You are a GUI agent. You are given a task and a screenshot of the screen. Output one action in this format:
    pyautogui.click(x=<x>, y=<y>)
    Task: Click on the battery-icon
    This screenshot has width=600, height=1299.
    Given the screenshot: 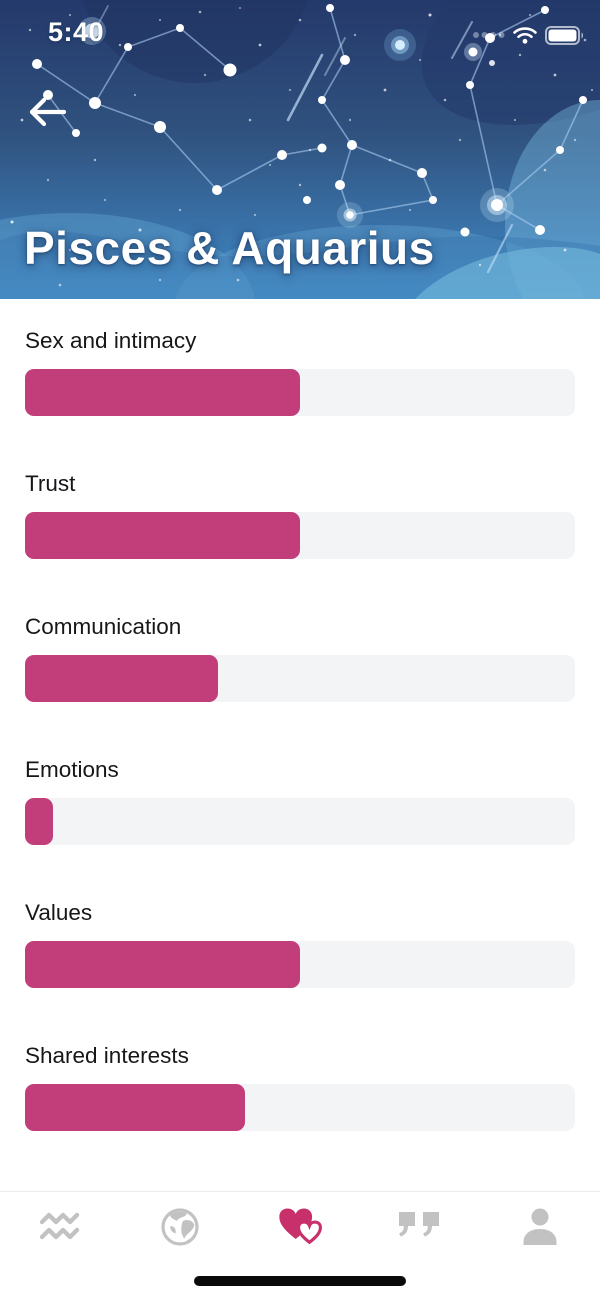 What is the action you would take?
    pyautogui.click(x=564, y=35)
    